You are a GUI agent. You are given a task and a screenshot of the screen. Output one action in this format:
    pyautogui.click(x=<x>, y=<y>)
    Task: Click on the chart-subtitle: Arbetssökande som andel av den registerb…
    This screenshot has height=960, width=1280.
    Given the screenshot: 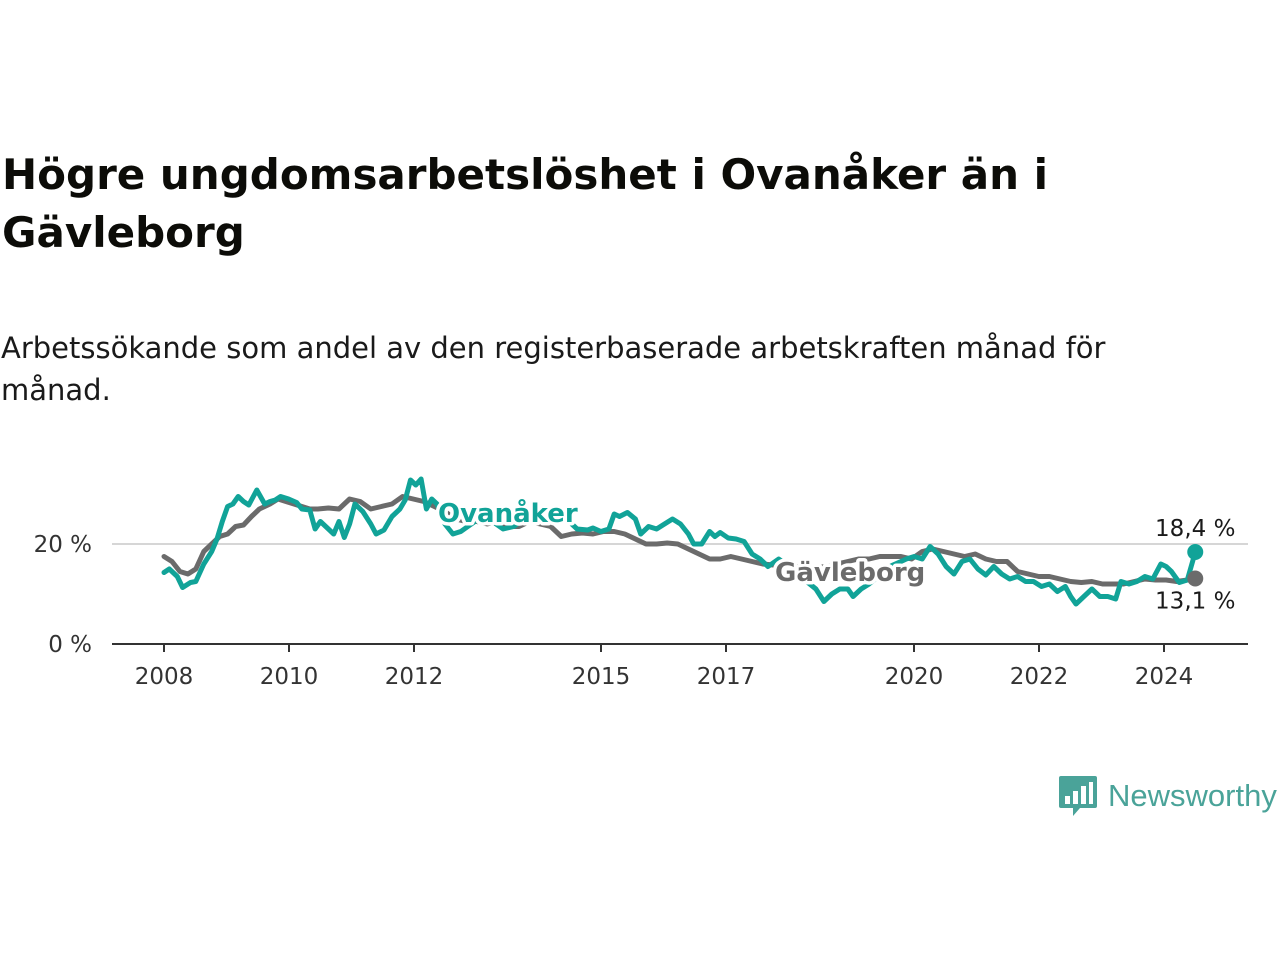 What is the action you would take?
    pyautogui.click(x=553, y=369)
    